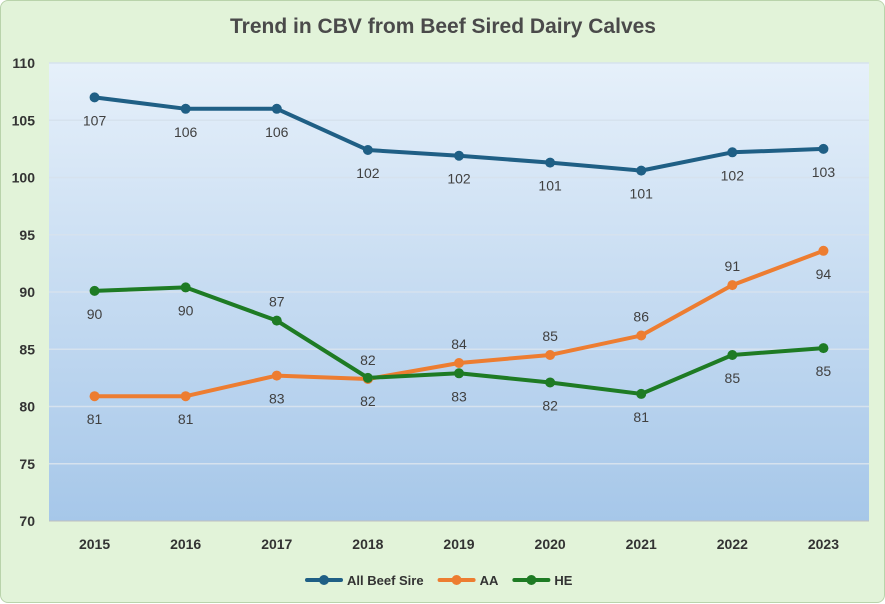  I want to click on x-tick-label: 2017, so click(276, 544).